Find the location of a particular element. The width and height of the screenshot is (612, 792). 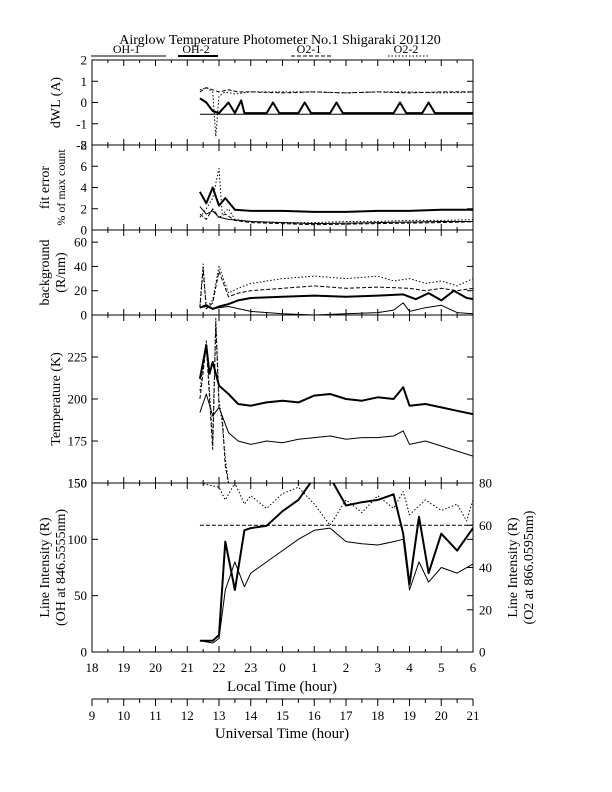

series-group-temp is located at coordinates (335, 400).